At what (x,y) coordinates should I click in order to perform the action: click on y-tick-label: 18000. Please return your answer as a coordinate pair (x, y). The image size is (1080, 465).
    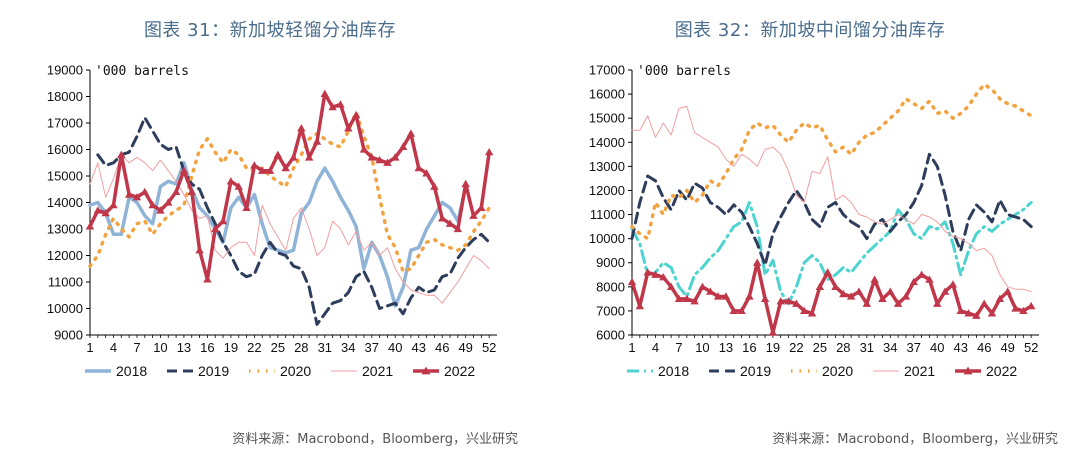
    Looking at the image, I should click on (65, 96).